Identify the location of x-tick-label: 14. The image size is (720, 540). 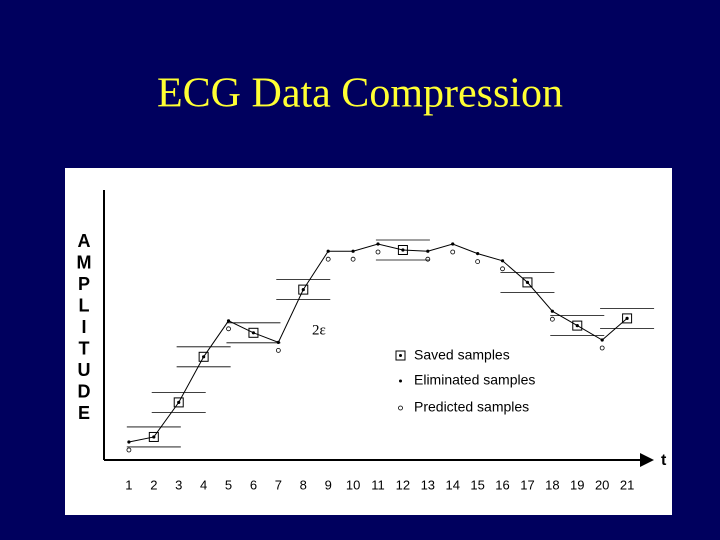
(452, 484).